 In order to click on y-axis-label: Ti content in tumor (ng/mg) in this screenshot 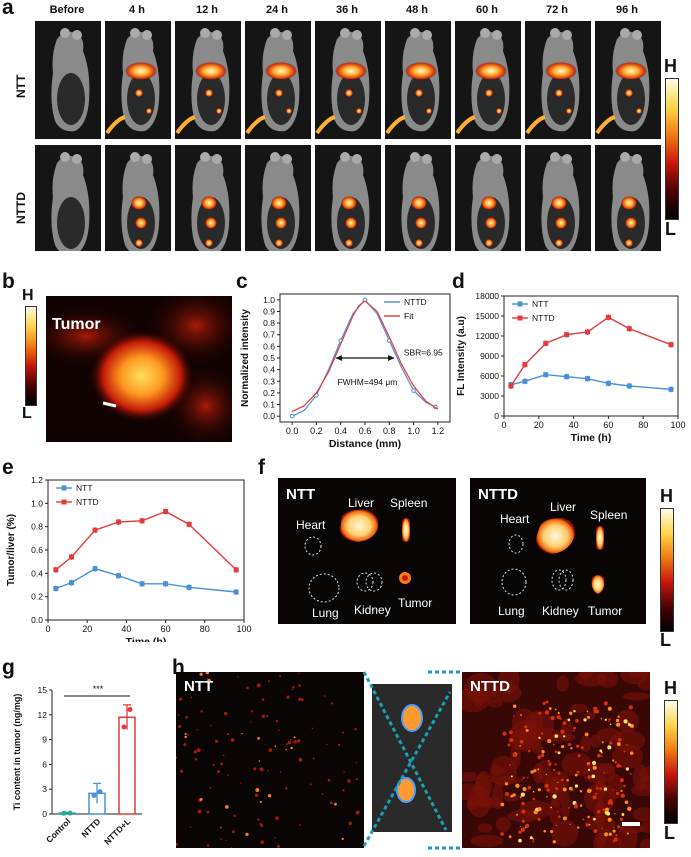, I will do `click(17, 752)`.